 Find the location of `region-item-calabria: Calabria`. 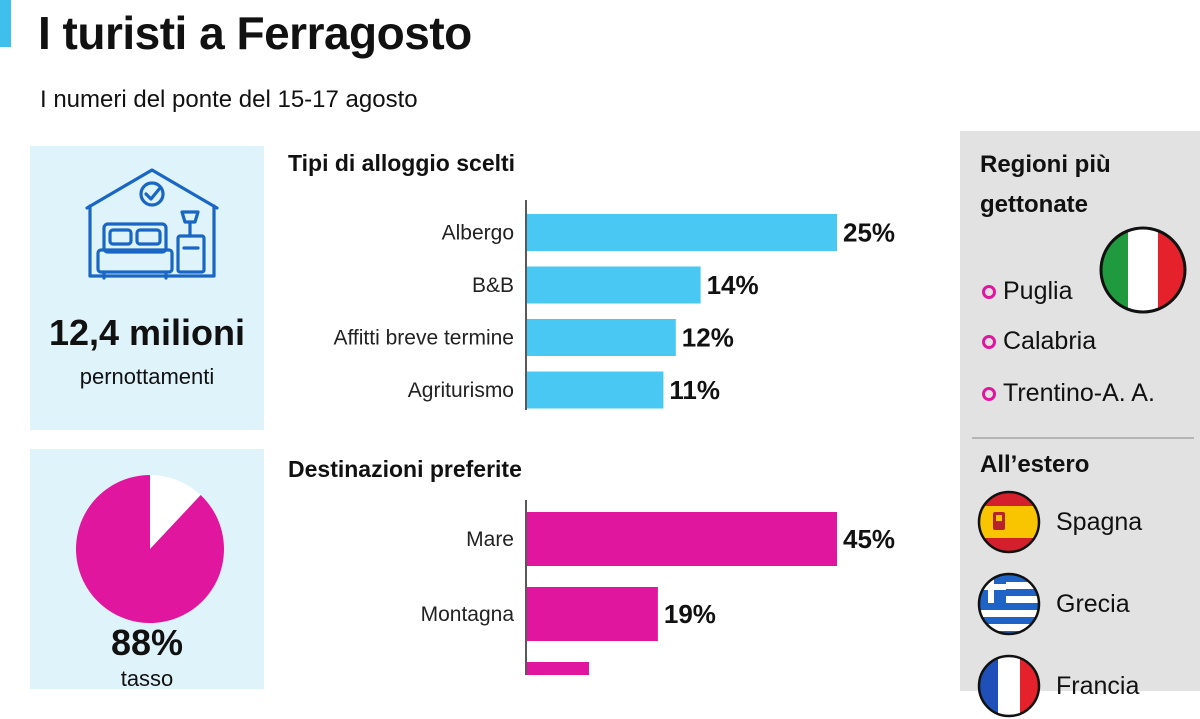

region-item-calabria: Calabria is located at coordinates (1039, 341).